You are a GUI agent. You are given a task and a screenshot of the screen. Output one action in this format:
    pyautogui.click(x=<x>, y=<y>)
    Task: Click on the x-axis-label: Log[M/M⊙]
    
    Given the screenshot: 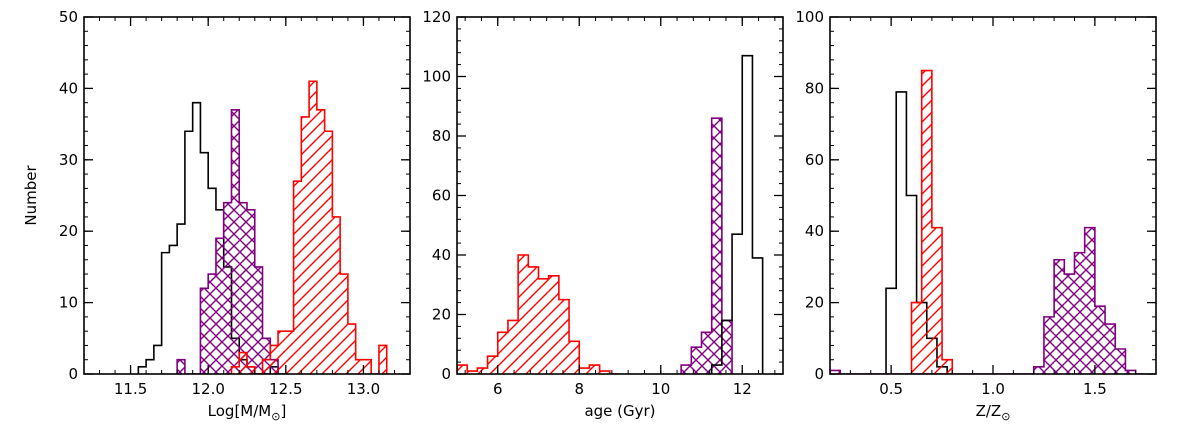 What is the action you would take?
    pyautogui.click(x=247, y=412)
    